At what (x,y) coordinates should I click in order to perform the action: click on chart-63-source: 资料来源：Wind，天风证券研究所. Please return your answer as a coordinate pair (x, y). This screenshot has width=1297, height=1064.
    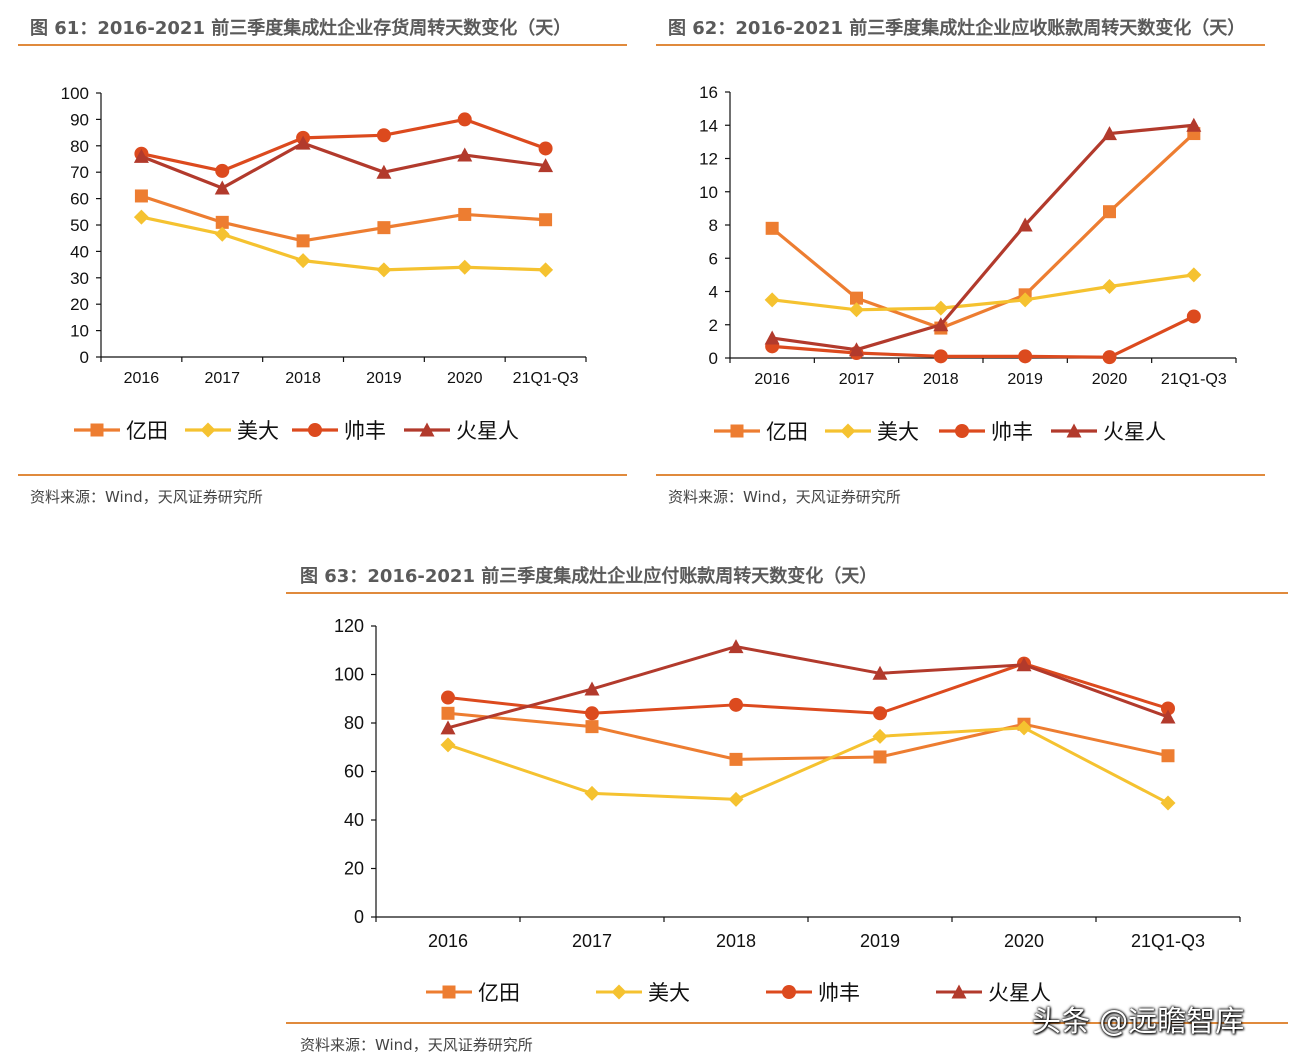
    Looking at the image, I should click on (416, 1045).